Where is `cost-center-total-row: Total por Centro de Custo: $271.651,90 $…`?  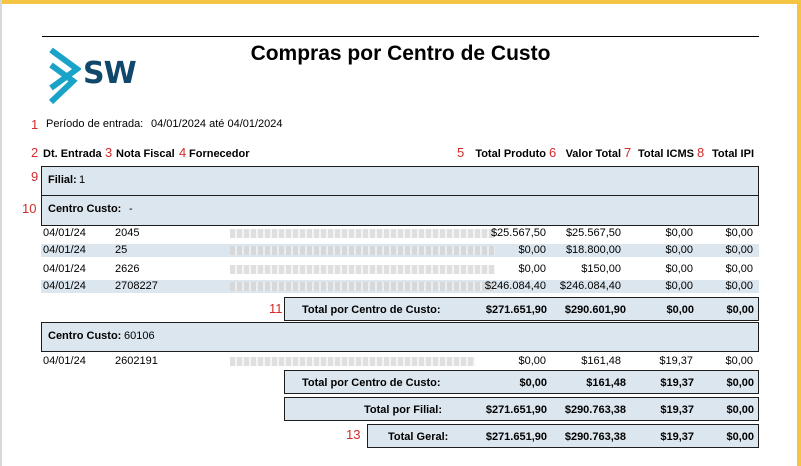
cost-center-total-row: Total por Centro de Custo: $271.651,90 $… is located at coordinates (521, 309).